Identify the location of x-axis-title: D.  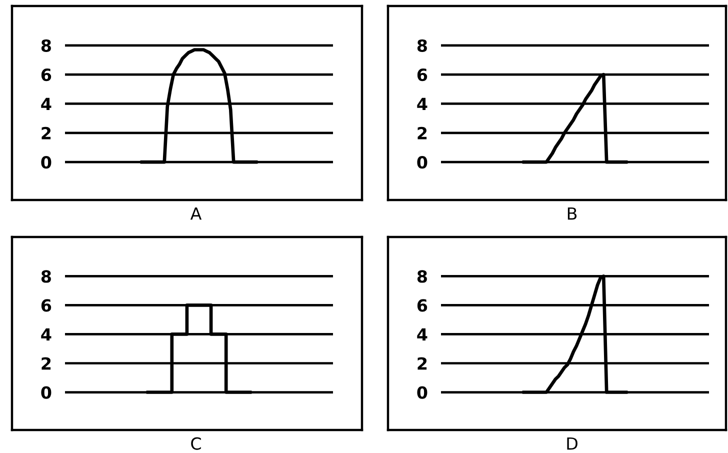
(572, 443).